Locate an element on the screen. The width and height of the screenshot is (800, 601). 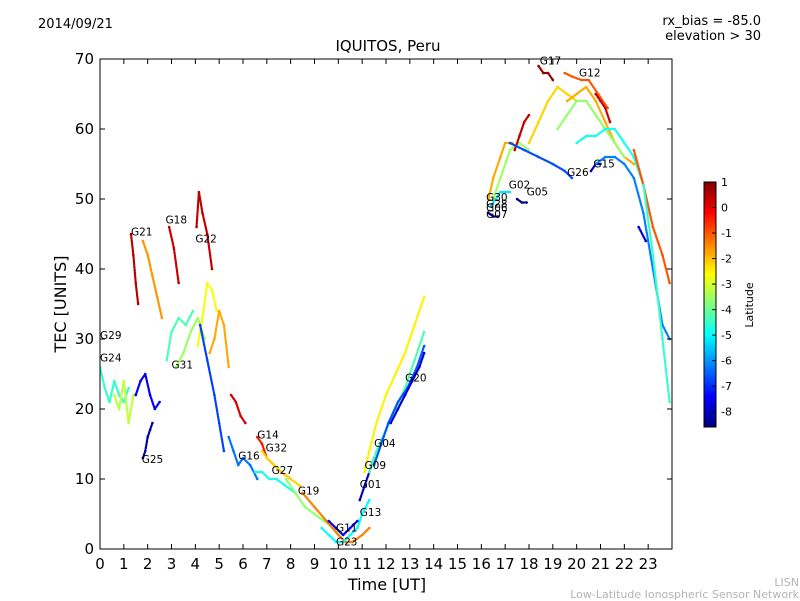
sat-label: G02 is located at coordinates (520, 186).